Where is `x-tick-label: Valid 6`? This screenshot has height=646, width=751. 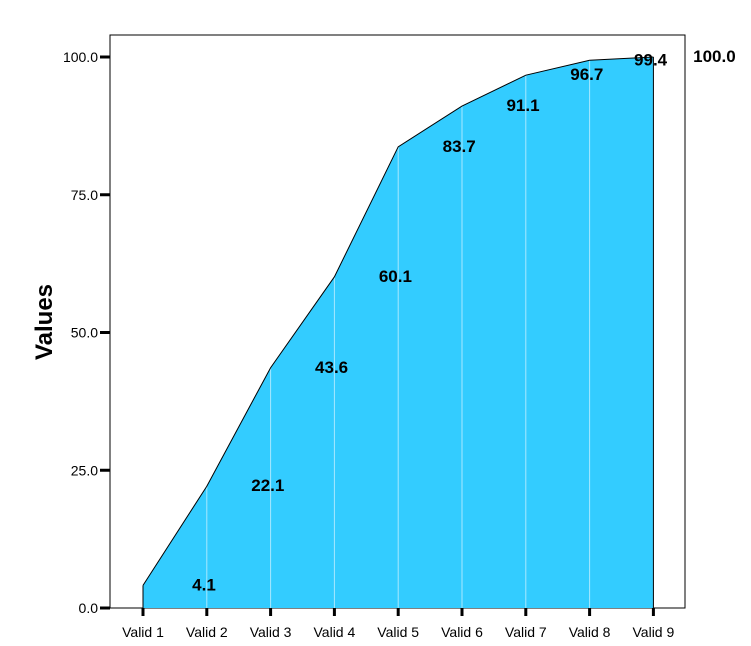 x-tick-label: Valid 6 is located at coordinates (462, 632).